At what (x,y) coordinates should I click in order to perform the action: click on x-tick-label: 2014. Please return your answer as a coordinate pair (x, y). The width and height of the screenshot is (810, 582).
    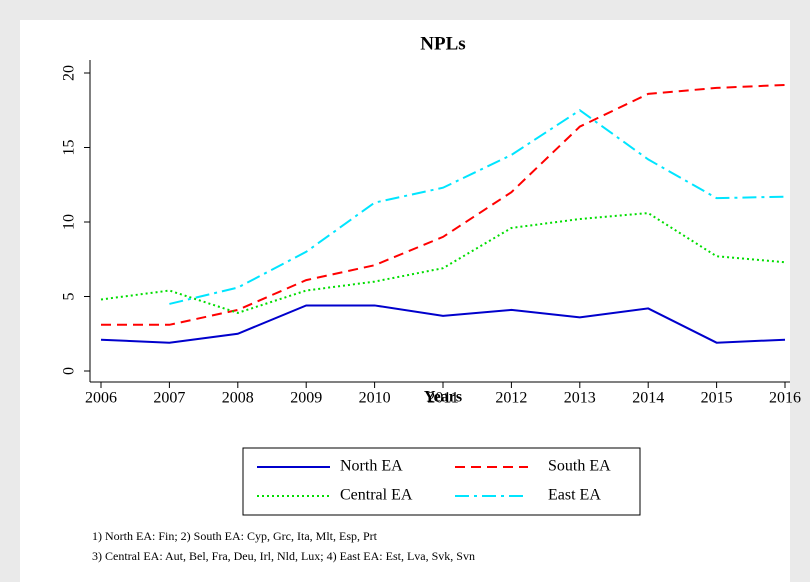
    Looking at the image, I should click on (648, 398).